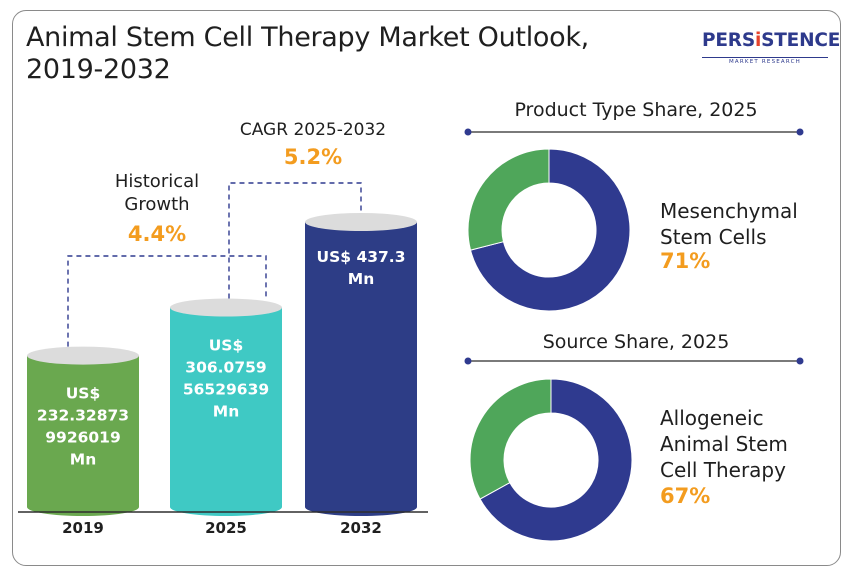 This screenshot has height=580, width=853. What do you see at coordinates (83, 394) in the screenshot?
I see `bar-value-label-2019: US$` at bounding box center [83, 394].